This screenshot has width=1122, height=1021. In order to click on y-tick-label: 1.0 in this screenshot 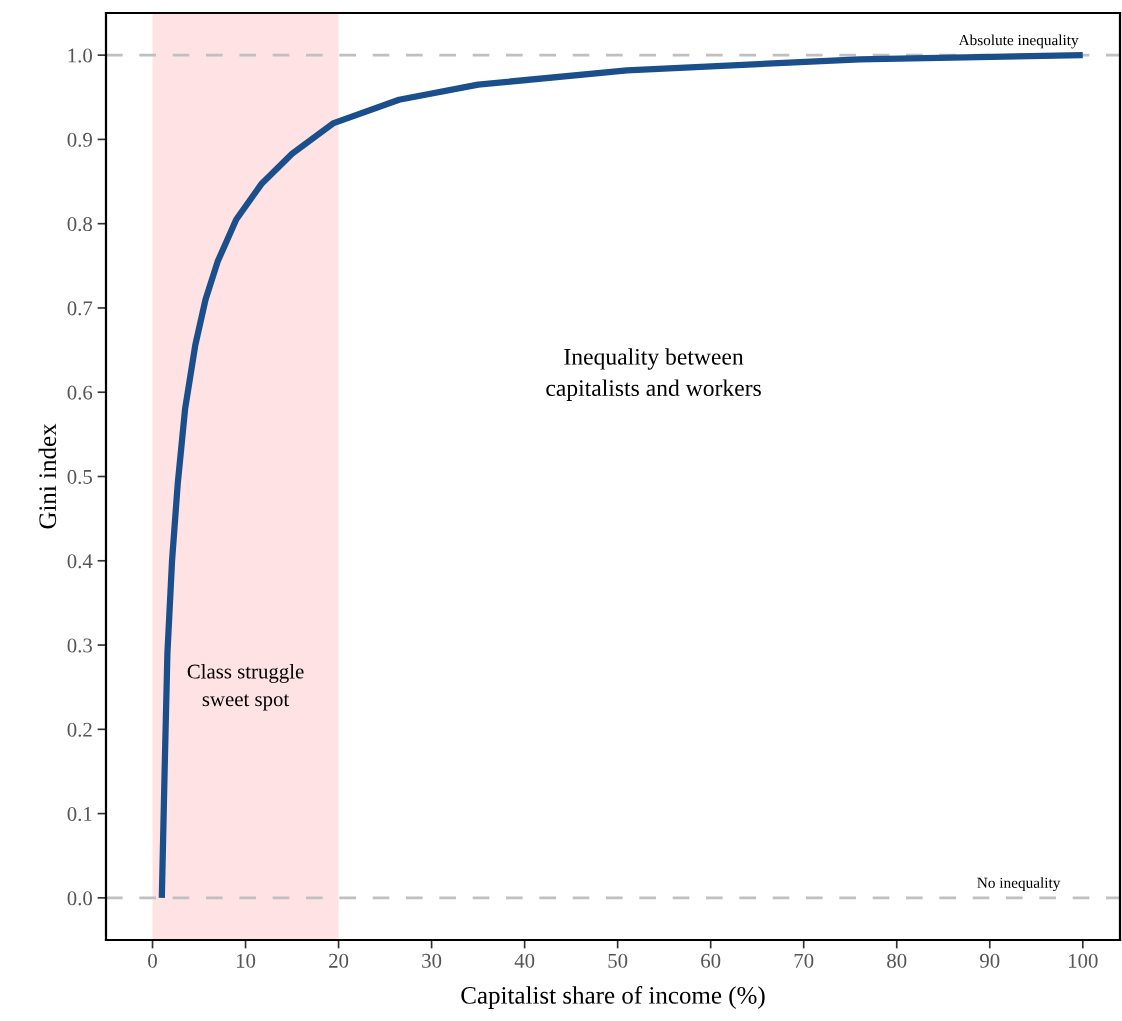, I will do `click(80, 55)`.